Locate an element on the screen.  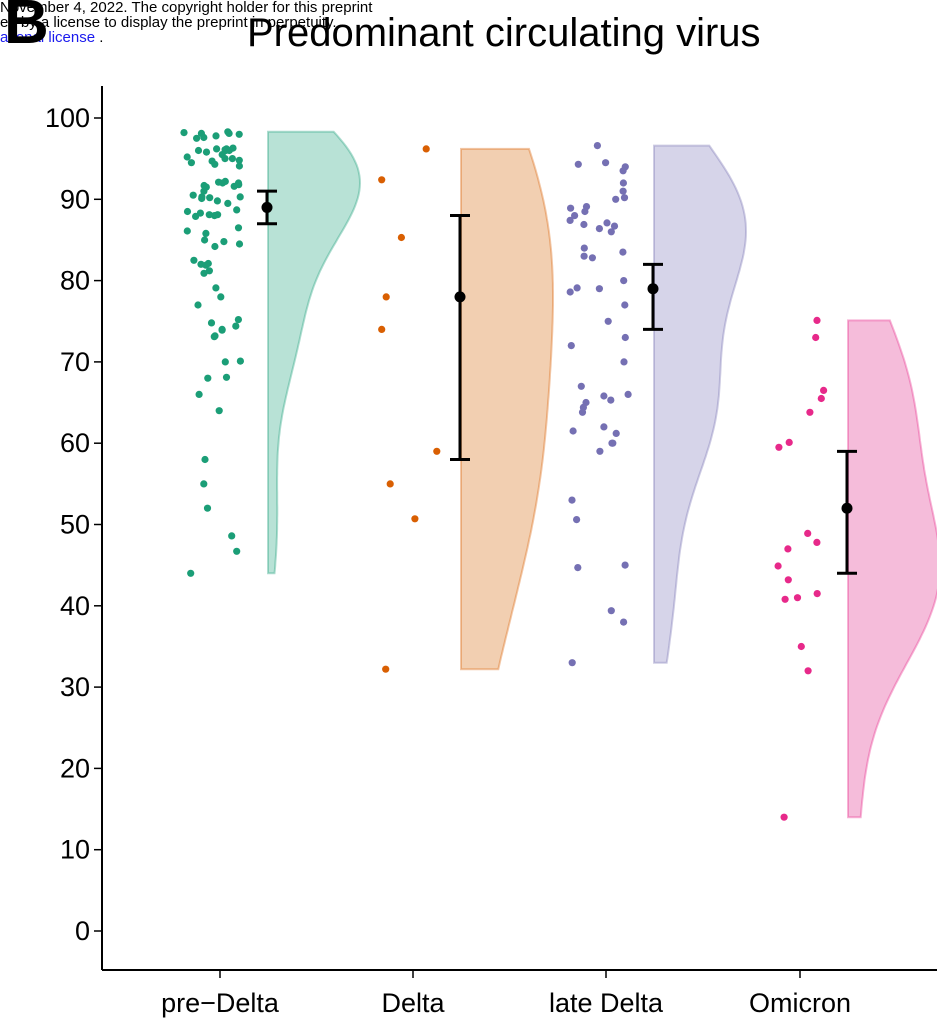
y-tick-label: 50 is located at coordinates (75, 525).